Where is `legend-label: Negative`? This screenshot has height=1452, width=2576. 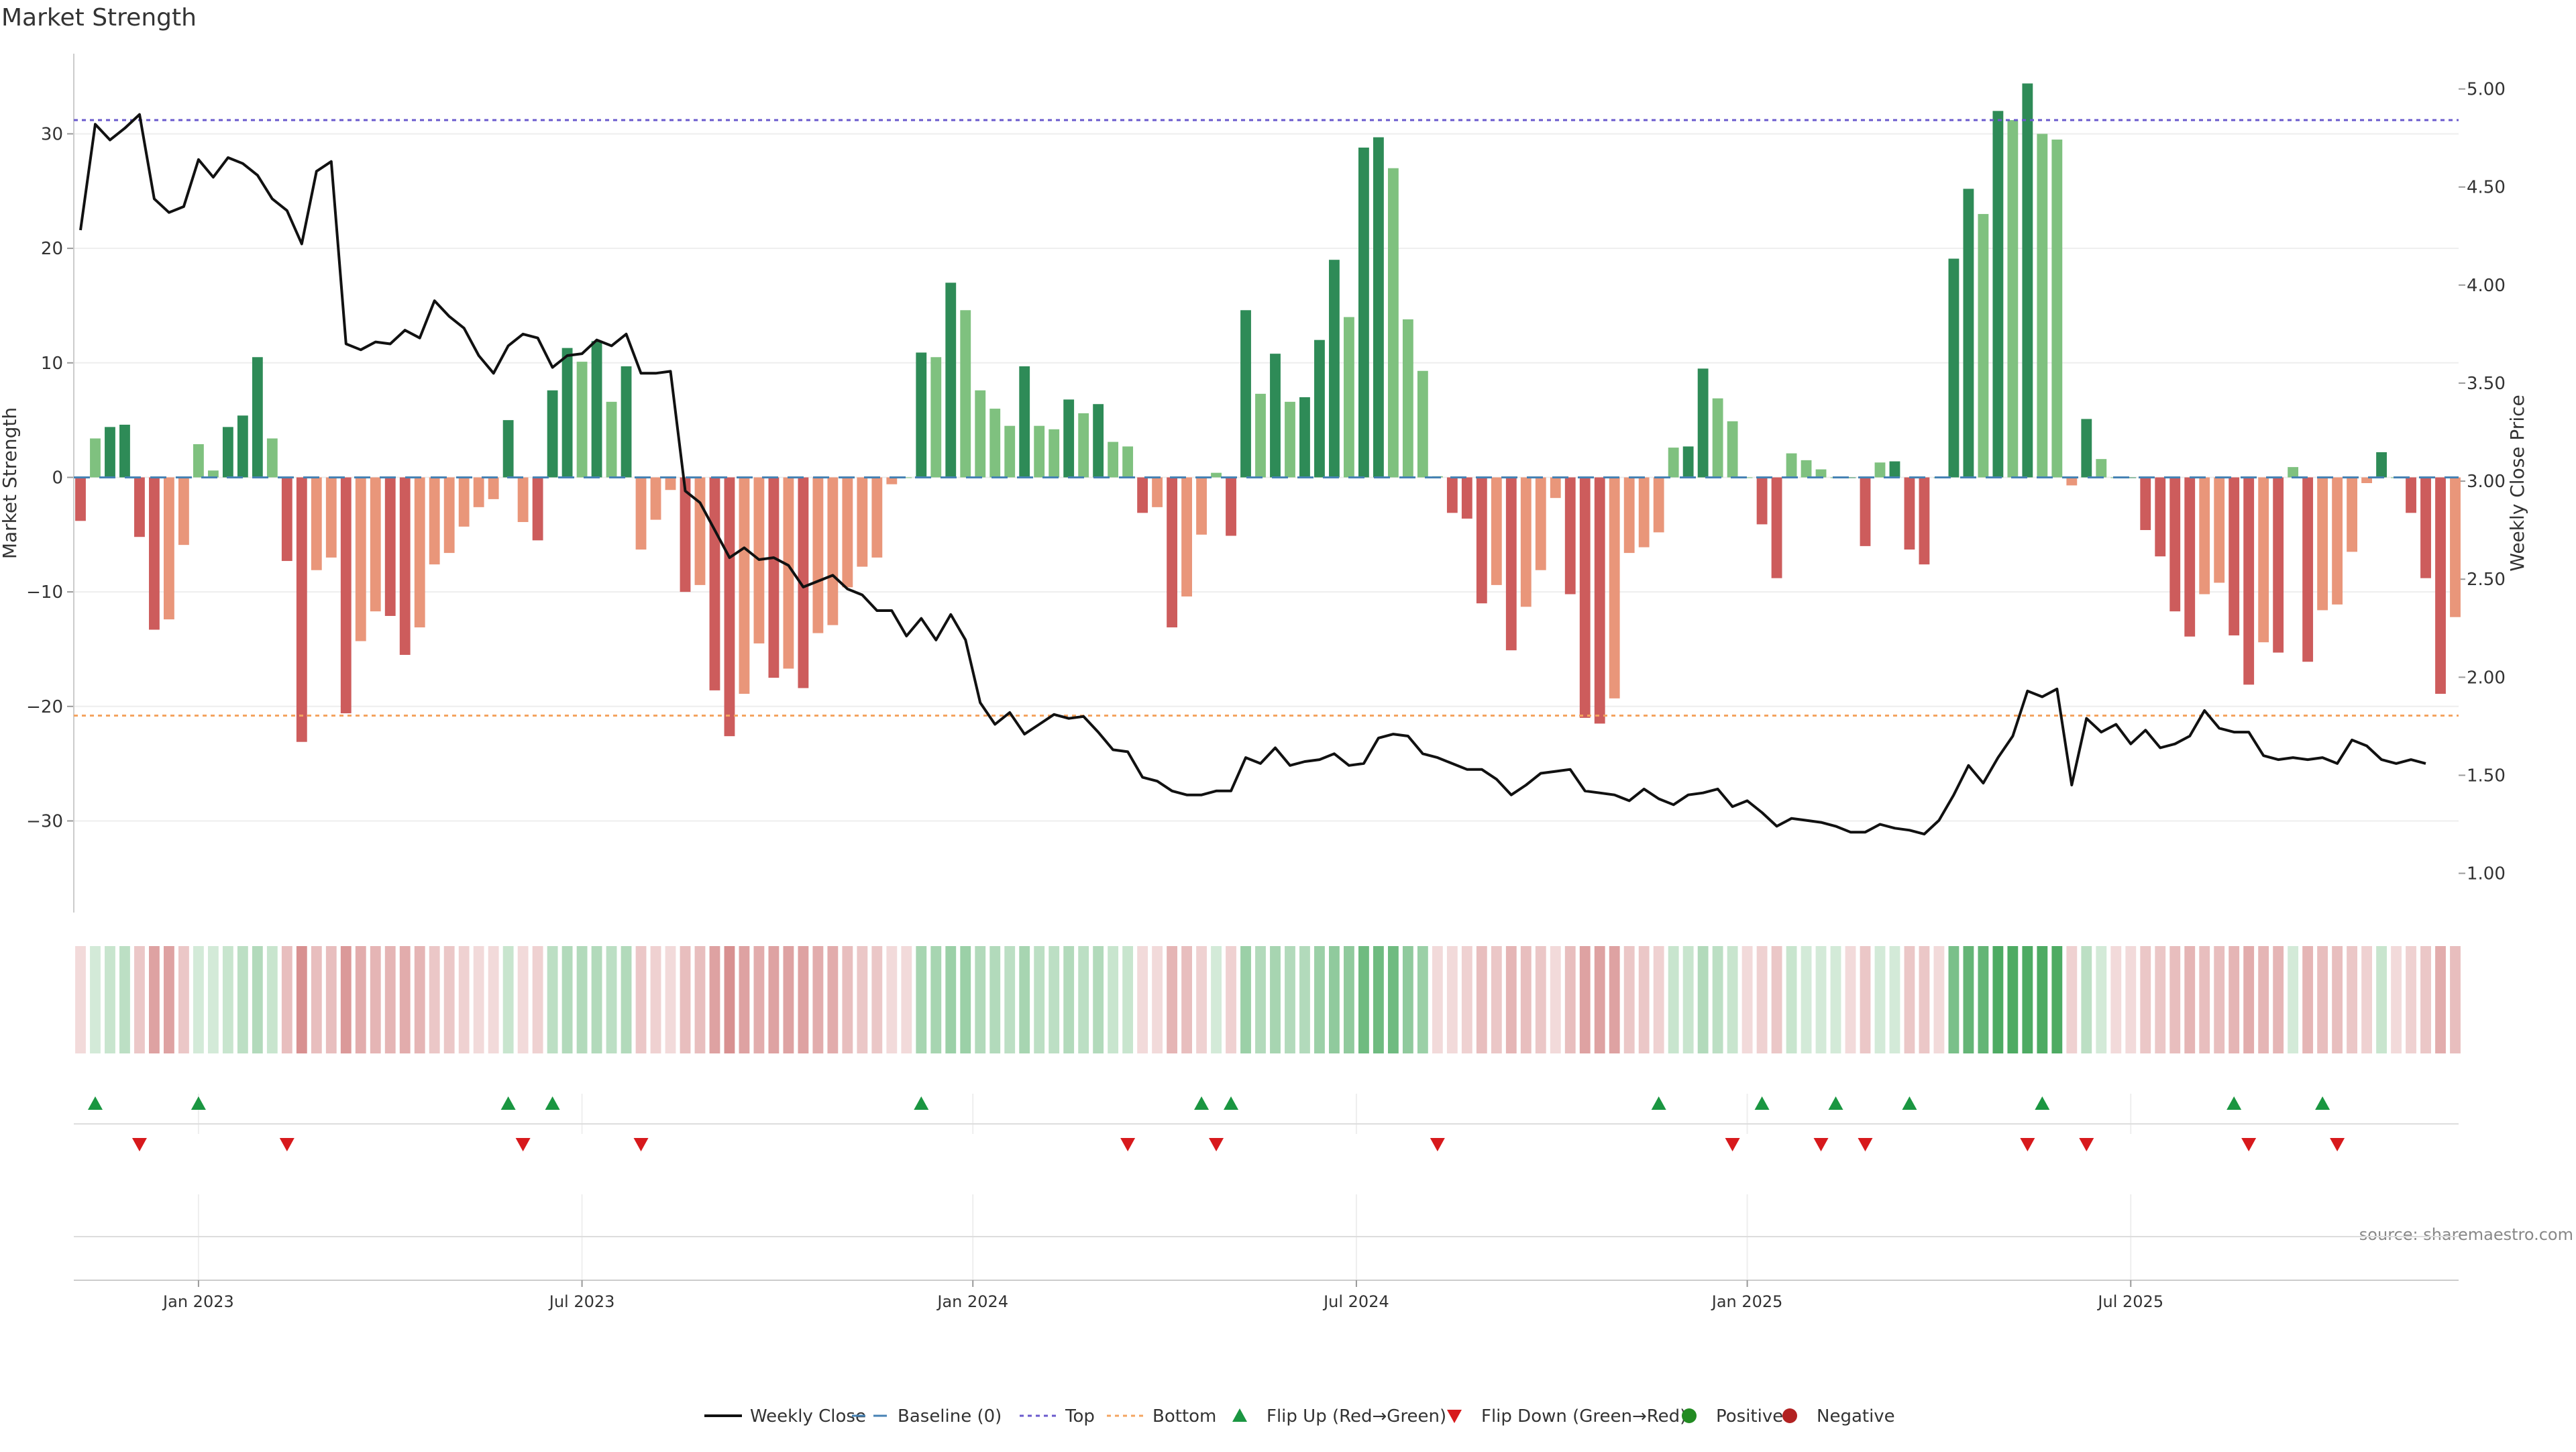
legend-label: Negative is located at coordinates (1856, 1417).